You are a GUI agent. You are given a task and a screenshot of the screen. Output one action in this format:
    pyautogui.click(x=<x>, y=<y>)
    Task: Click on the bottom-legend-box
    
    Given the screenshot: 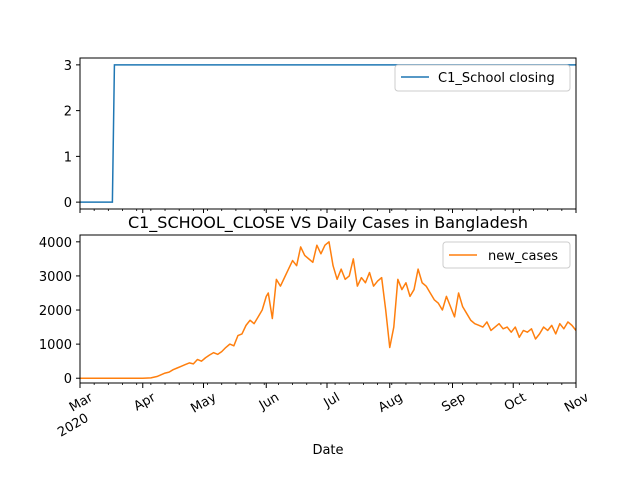 What is the action you would take?
    pyautogui.click(x=506, y=255)
    